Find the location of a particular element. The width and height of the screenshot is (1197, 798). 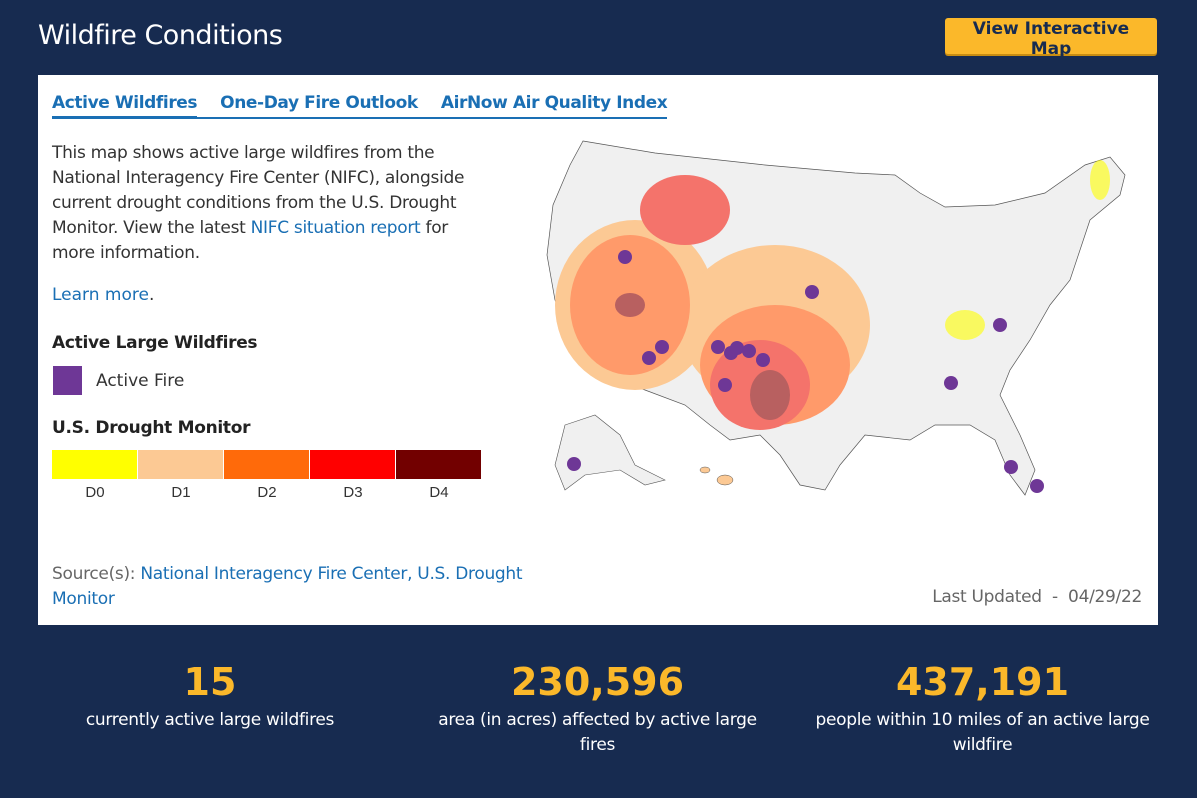

tab-airnow-air-quality-index: AirNow Air Quality Index is located at coordinates (554, 103).